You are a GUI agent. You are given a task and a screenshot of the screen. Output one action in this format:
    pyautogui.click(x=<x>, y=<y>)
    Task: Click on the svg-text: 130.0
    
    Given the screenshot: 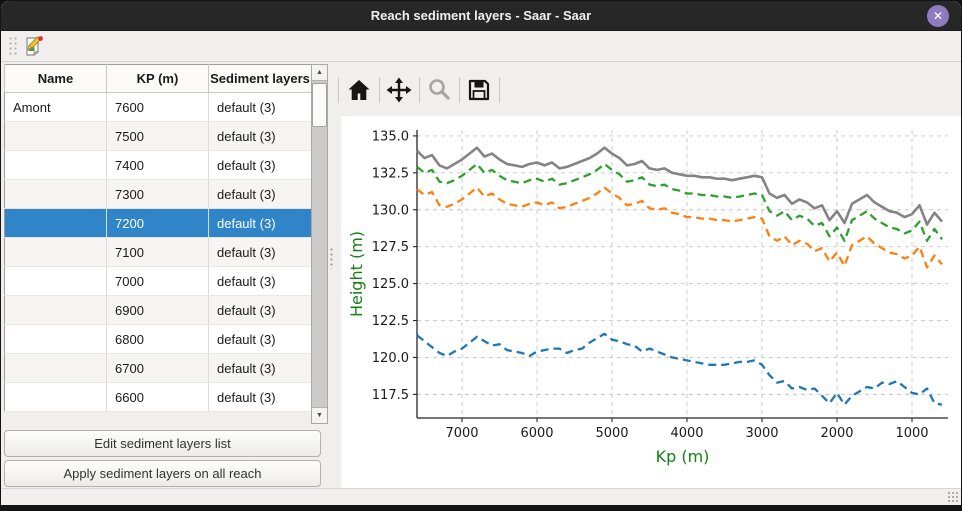 What is the action you would take?
    pyautogui.click(x=390, y=210)
    